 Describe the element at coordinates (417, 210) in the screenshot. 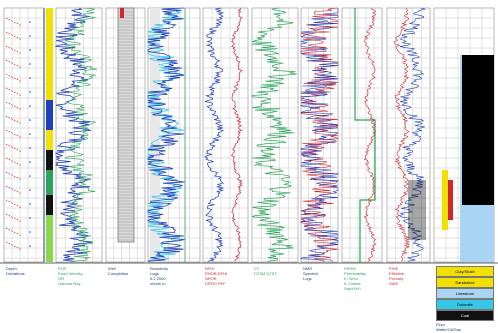

I see `porosity-fill` at that location.